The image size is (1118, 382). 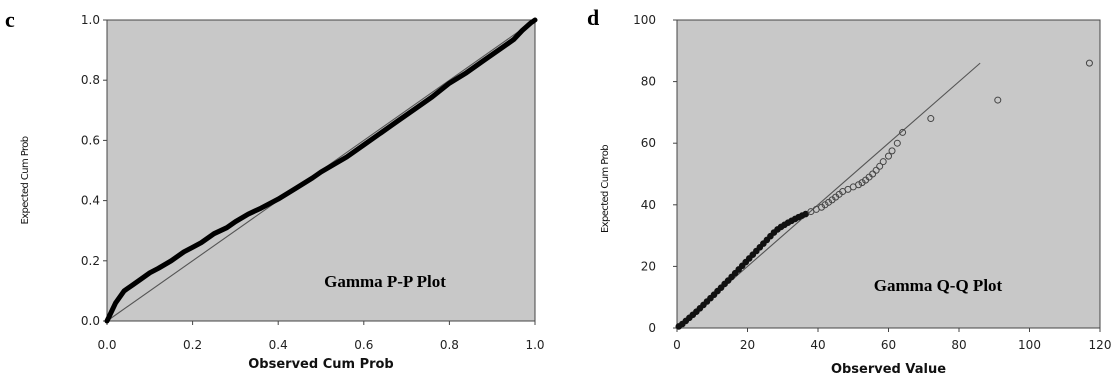 What do you see at coordinates (652, 328) in the screenshot?
I see `y-tick-label: 0` at bounding box center [652, 328].